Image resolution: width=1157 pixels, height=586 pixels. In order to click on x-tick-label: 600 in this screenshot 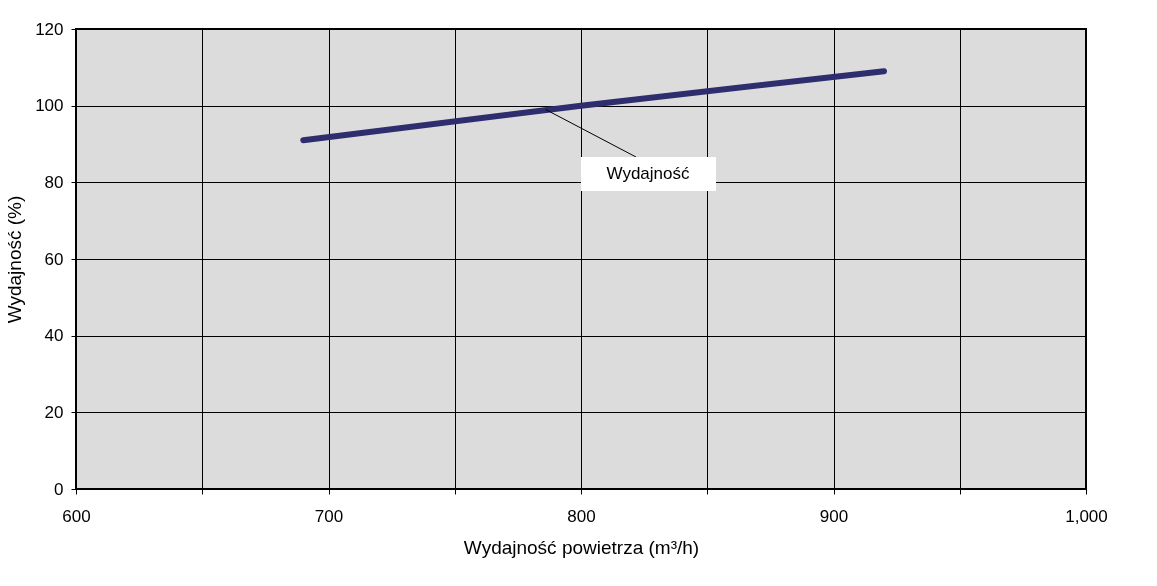, I will do `click(76, 516)`.